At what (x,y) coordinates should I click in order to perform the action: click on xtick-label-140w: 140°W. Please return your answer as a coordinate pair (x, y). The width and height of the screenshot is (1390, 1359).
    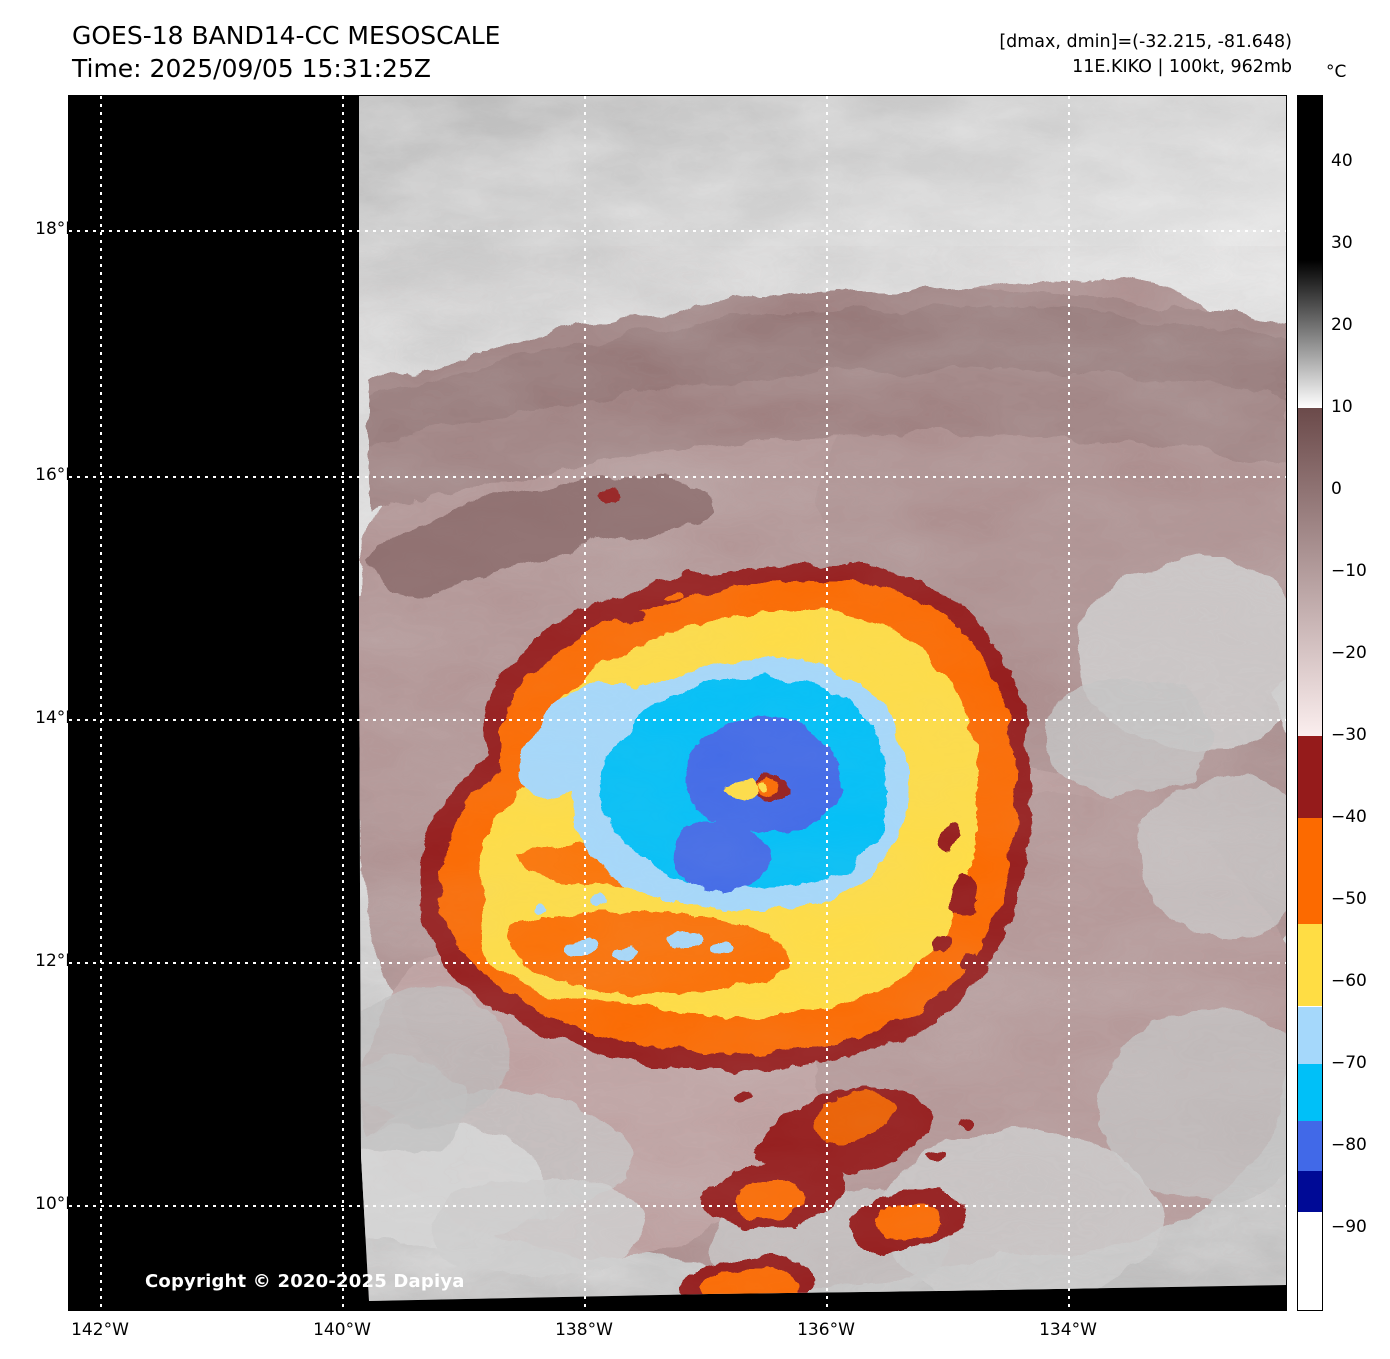
    Looking at the image, I should click on (342, 1330).